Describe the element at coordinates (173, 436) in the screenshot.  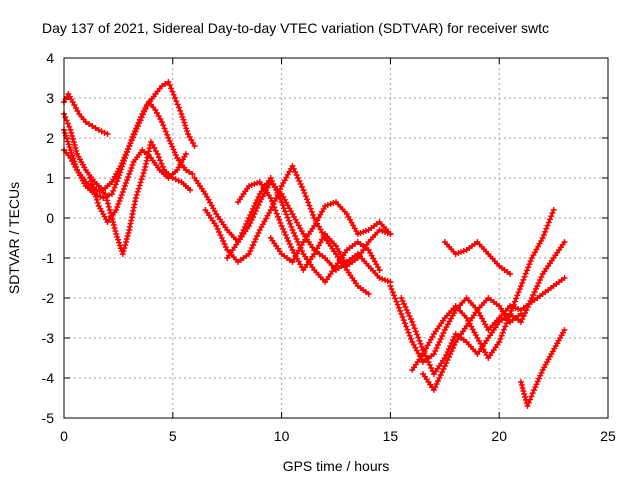
I see `x-tick-label: 5` at that location.